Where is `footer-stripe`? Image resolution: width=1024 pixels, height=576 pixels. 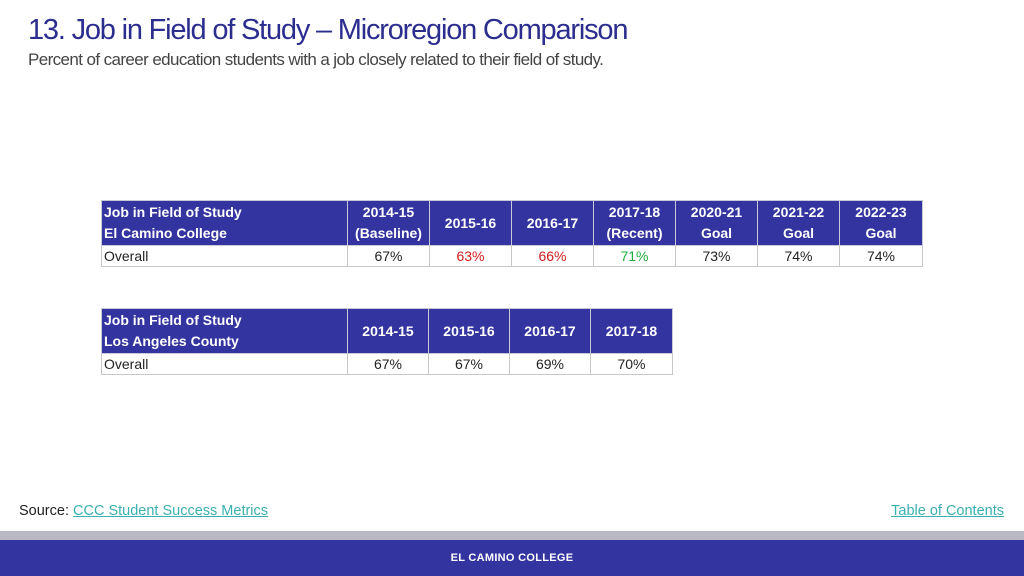 footer-stripe is located at coordinates (512, 535).